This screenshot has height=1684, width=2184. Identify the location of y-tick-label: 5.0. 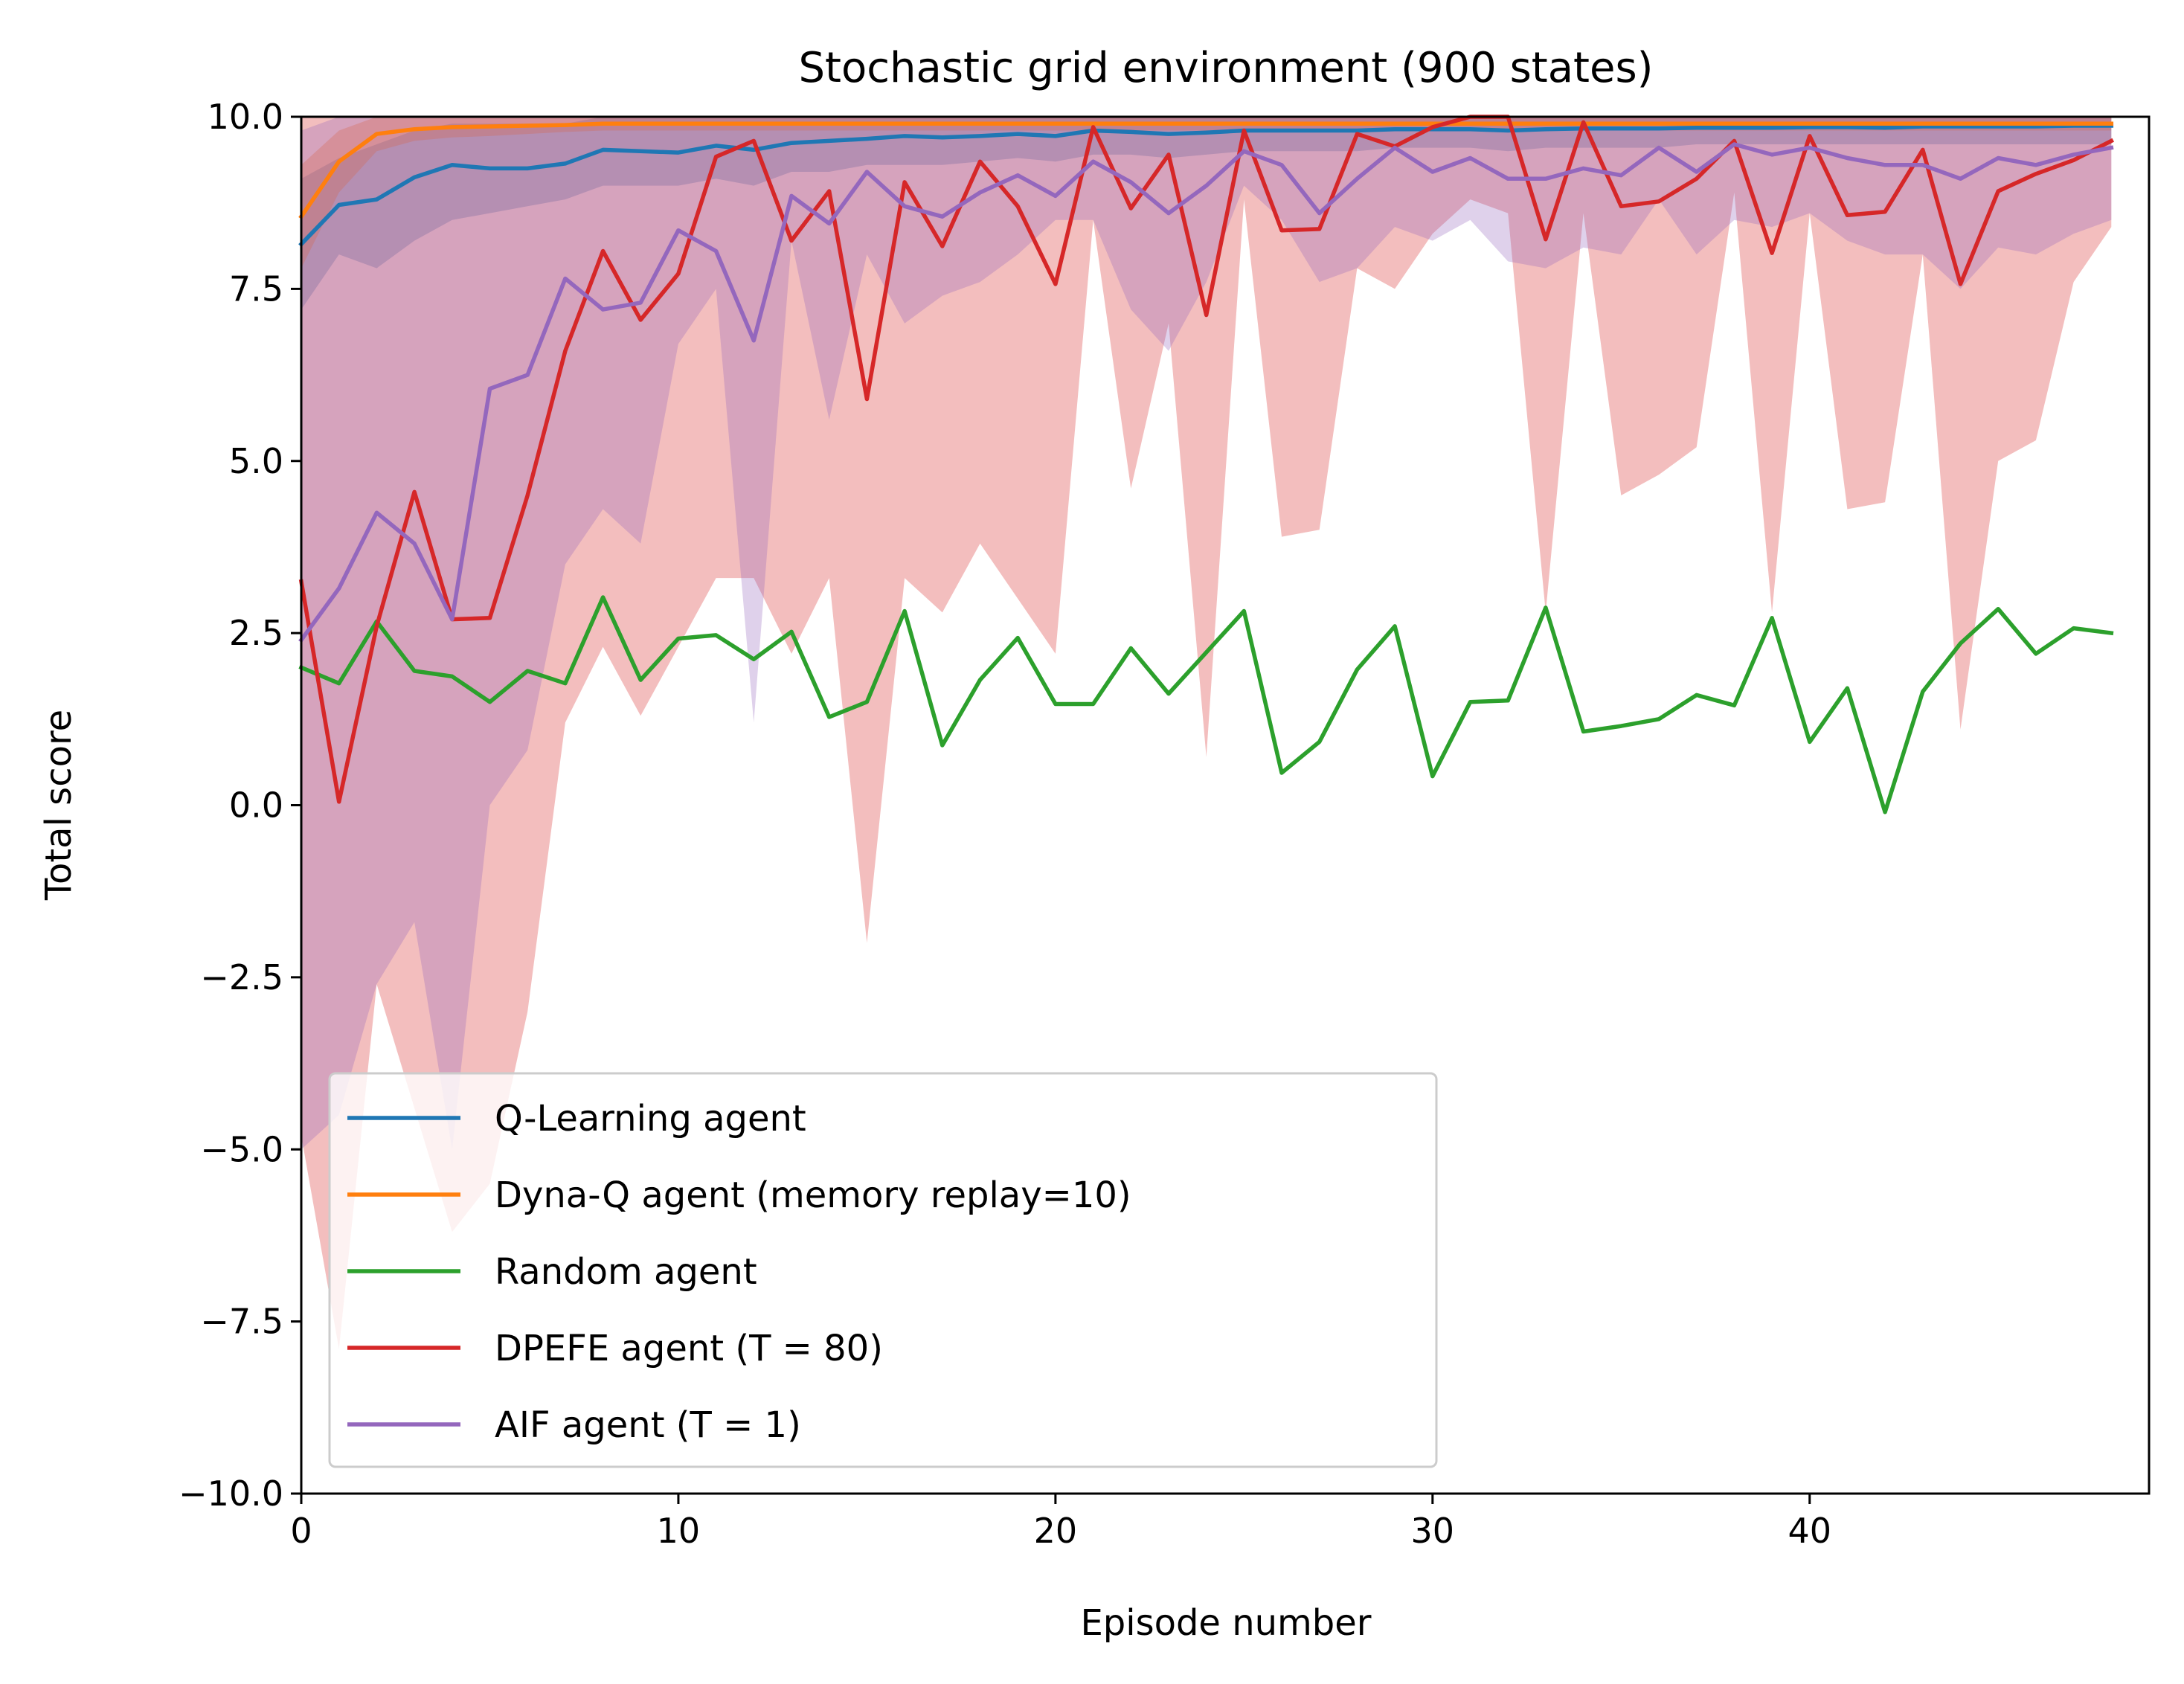
(256, 461).